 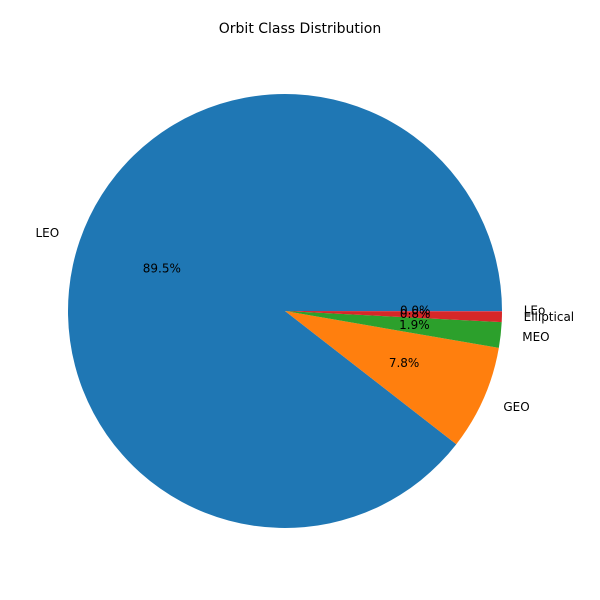 What do you see at coordinates (516, 407) in the screenshot?
I see `slice-label-geo-1: GEO` at bounding box center [516, 407].